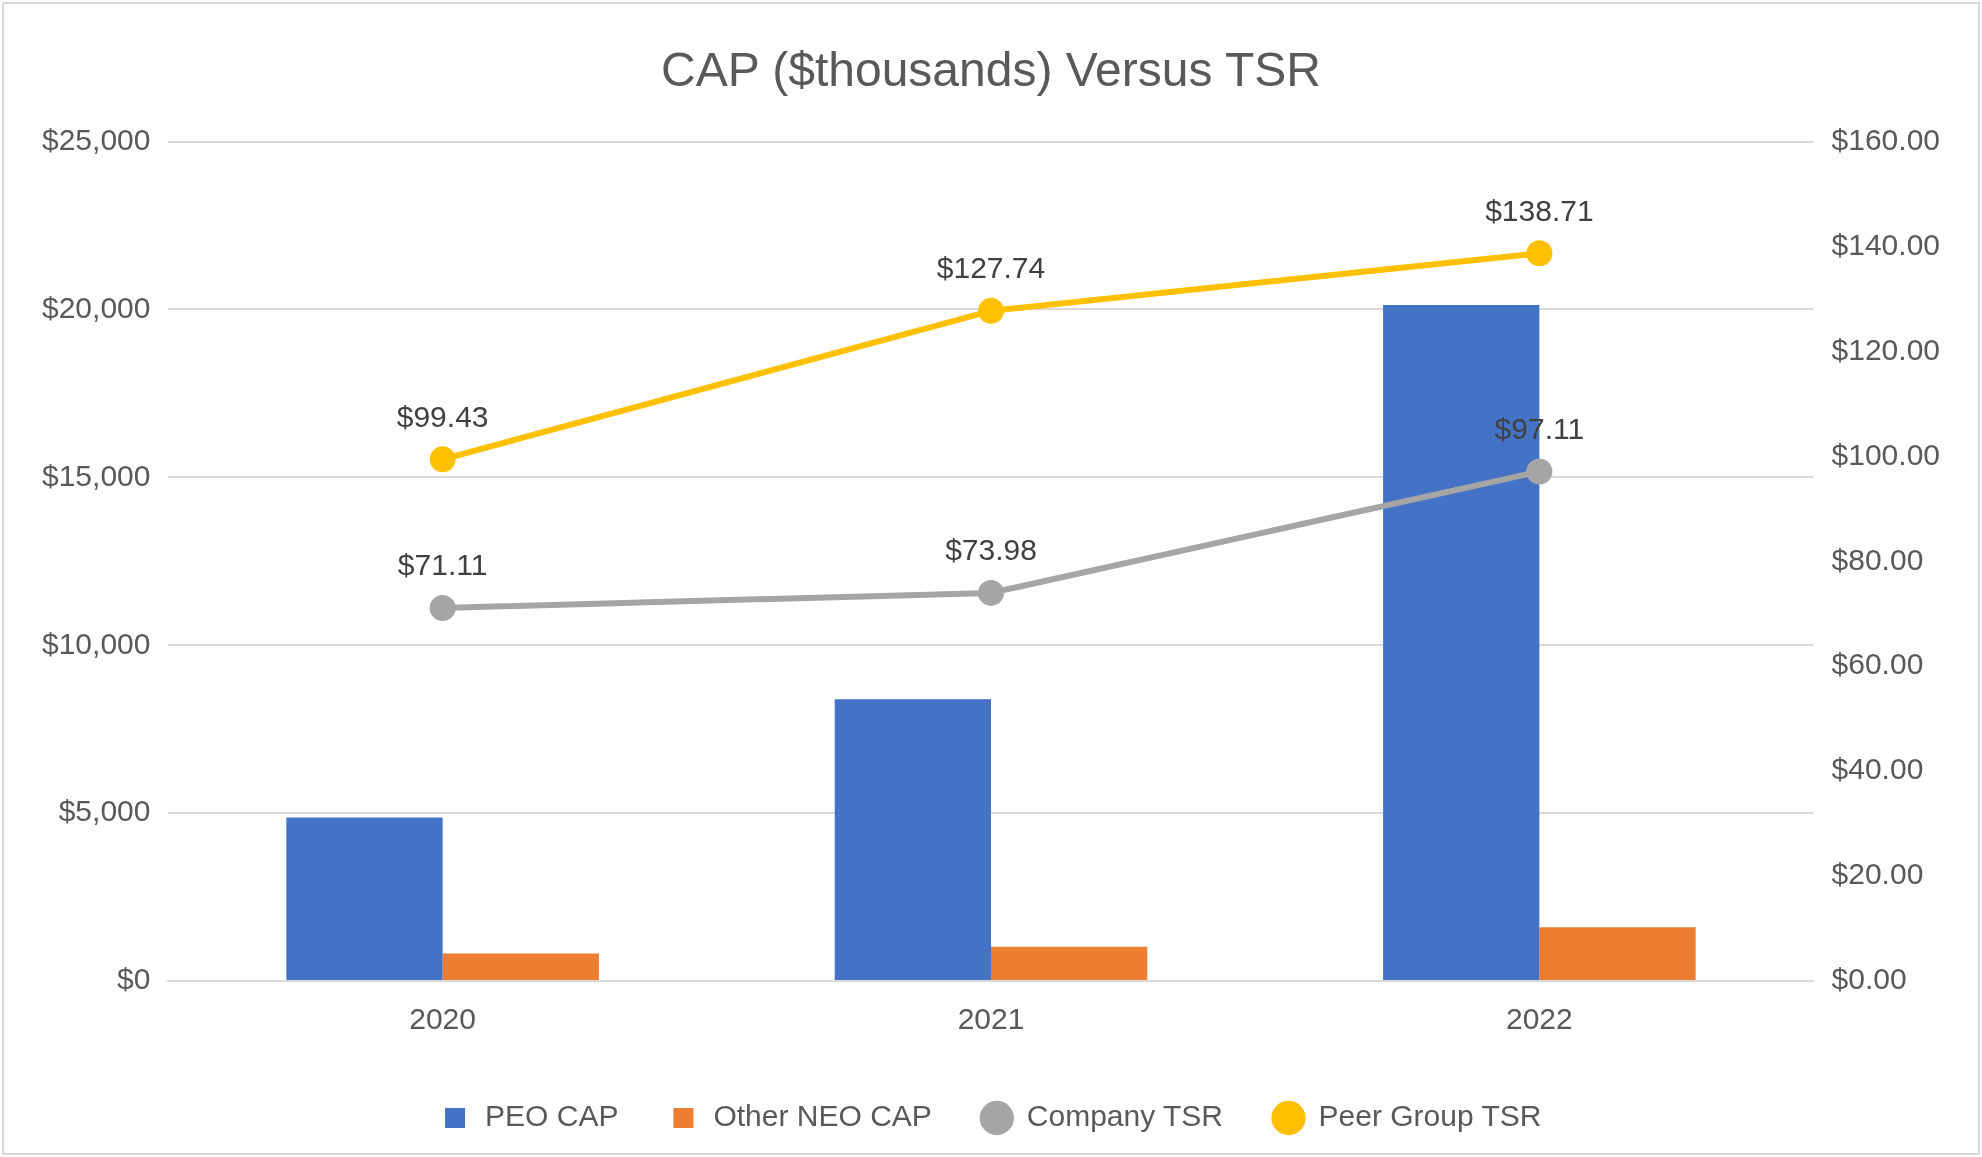 Image resolution: width=1982 pixels, height=1157 pixels. What do you see at coordinates (1877, 664) in the screenshot?
I see `y2-tick-label: $60.00` at bounding box center [1877, 664].